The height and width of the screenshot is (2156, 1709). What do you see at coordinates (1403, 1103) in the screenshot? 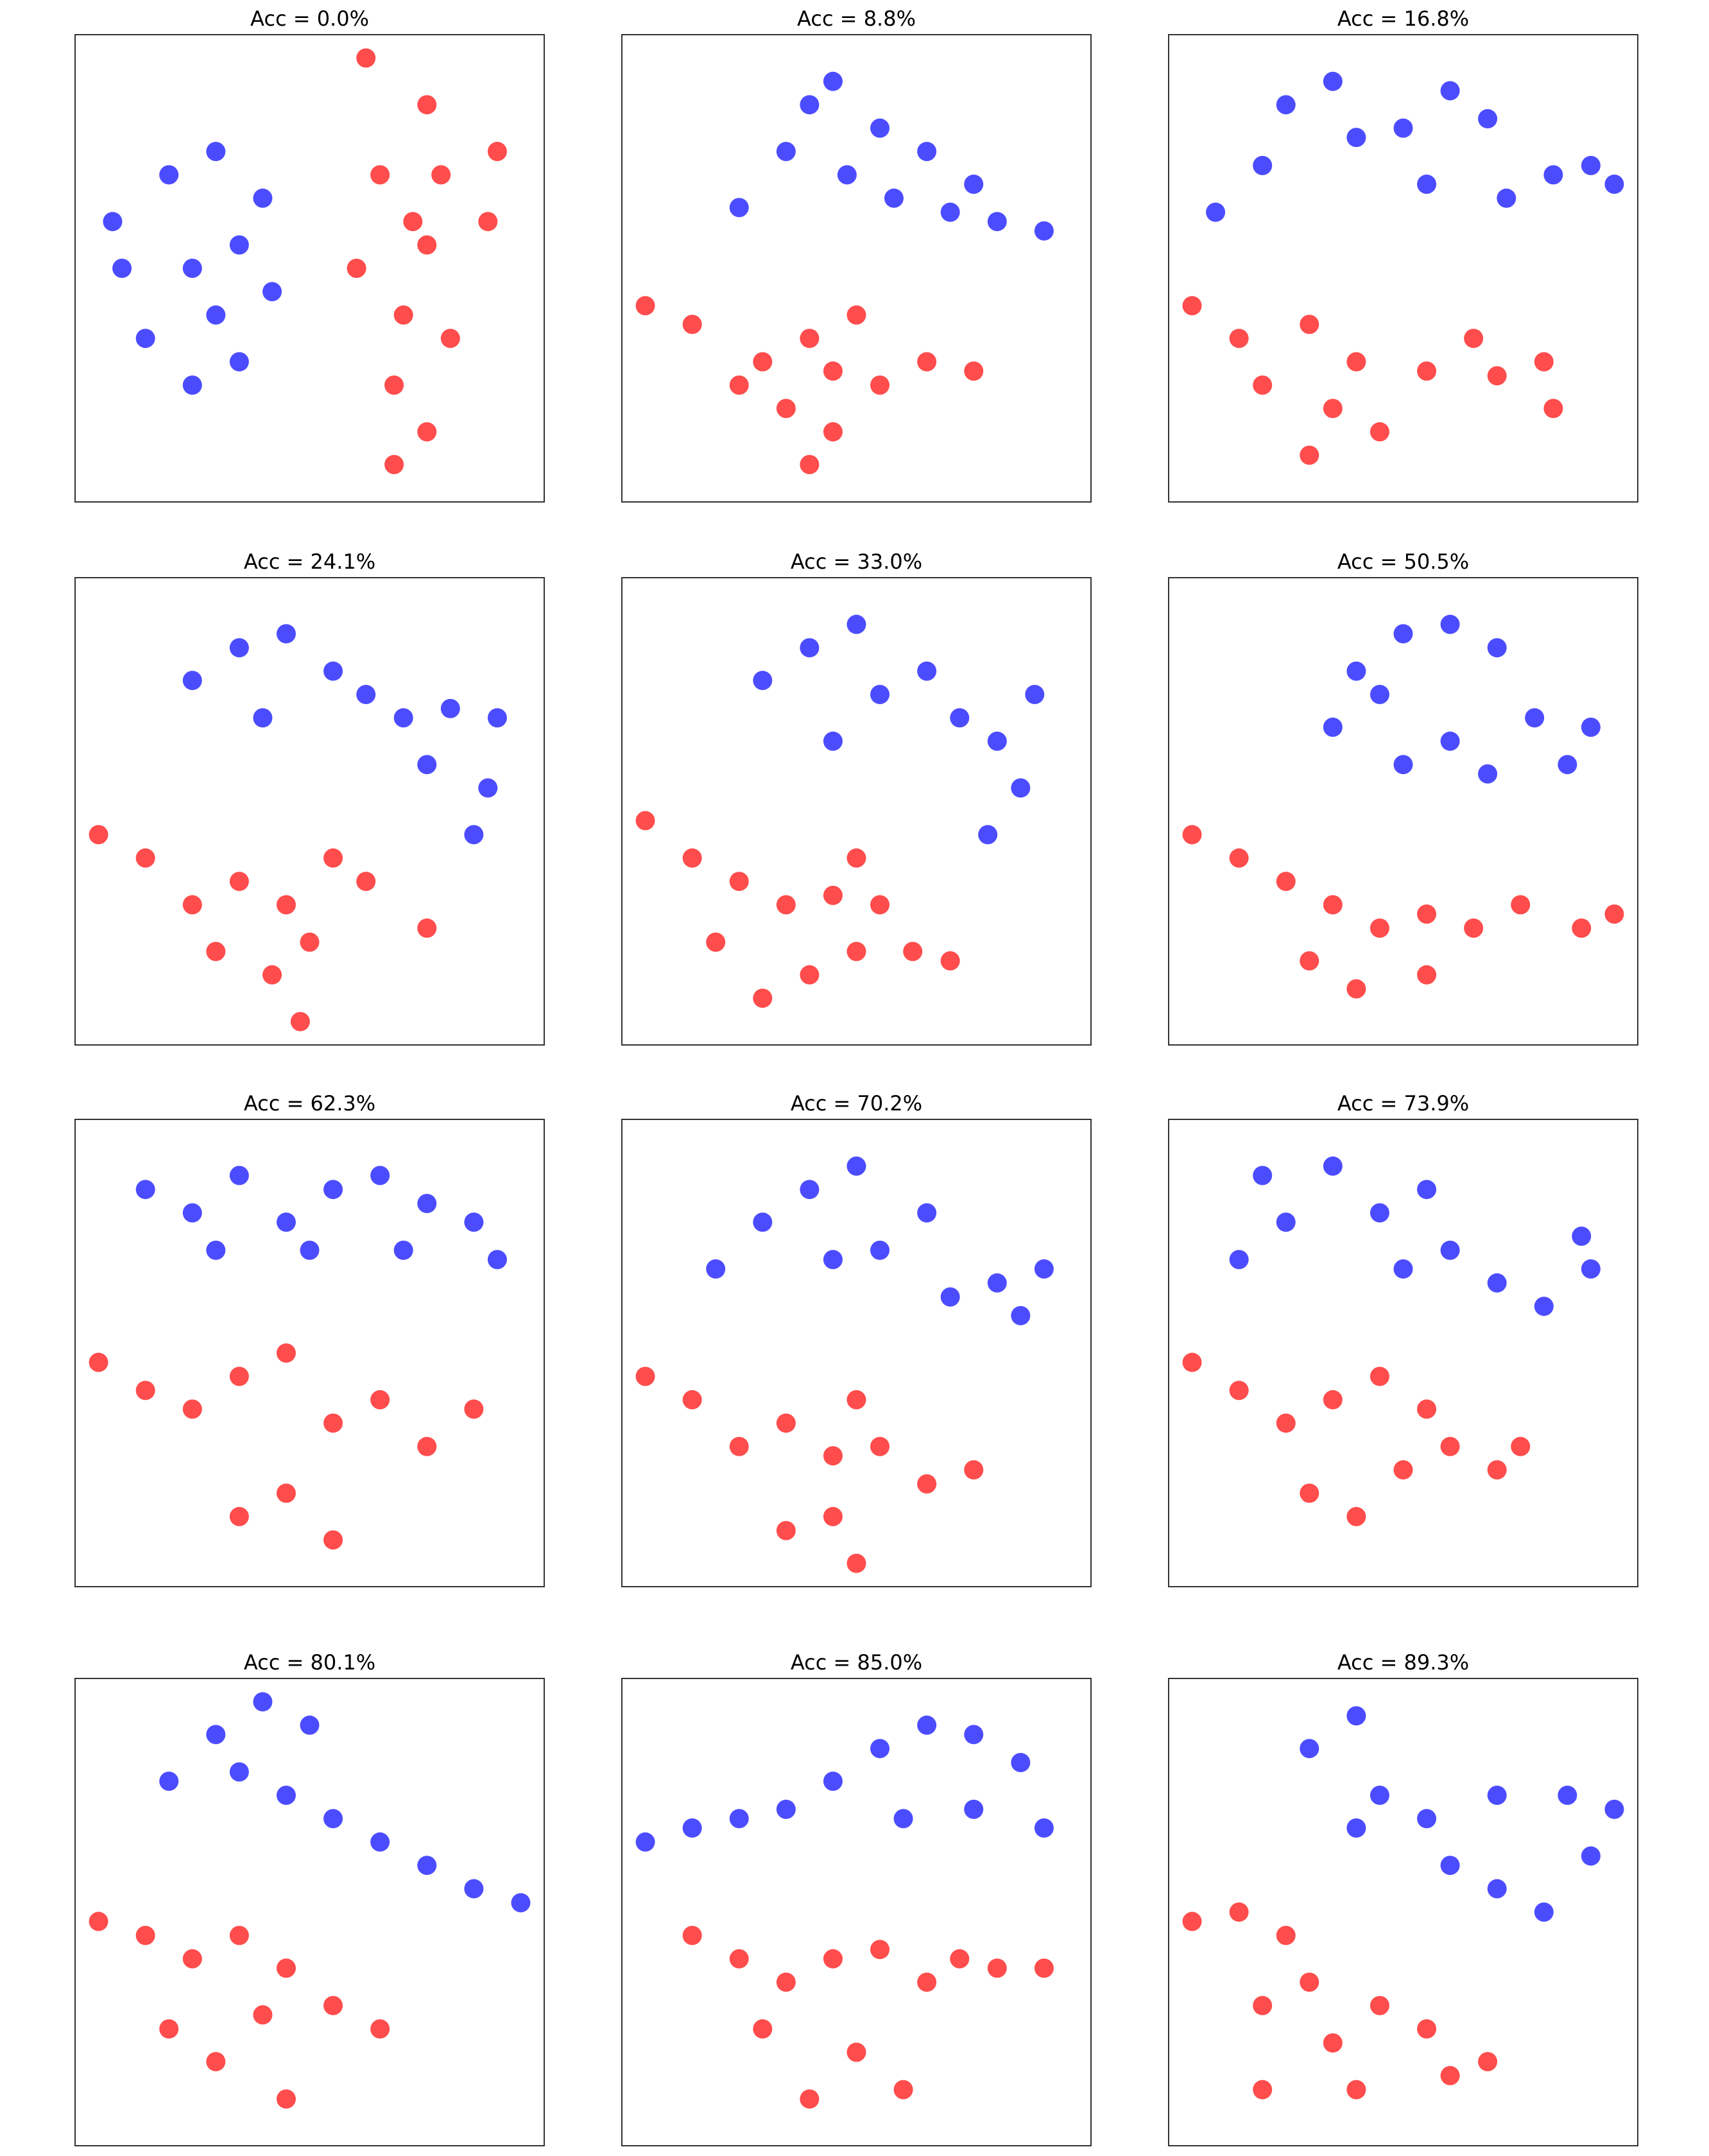
I see `panel-title: Acc = 73.9%` at bounding box center [1403, 1103].